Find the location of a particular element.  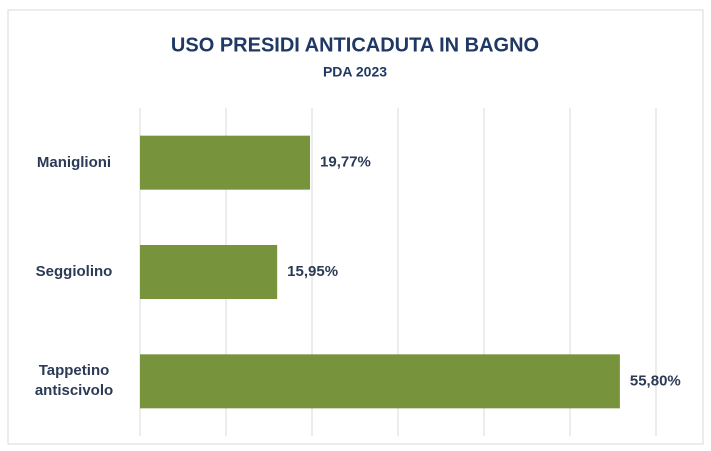

y-tick-label: Tappetino antiscivolo is located at coordinates (74, 381).